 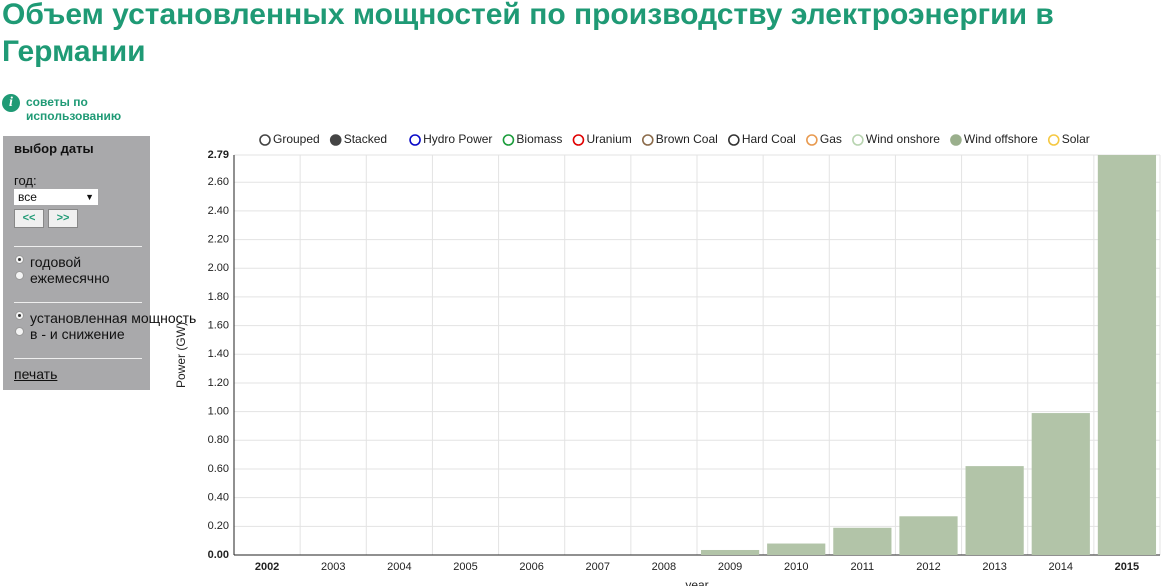 What do you see at coordinates (903, 139) in the screenshot?
I see `legend-item-label: Wind onshore` at bounding box center [903, 139].